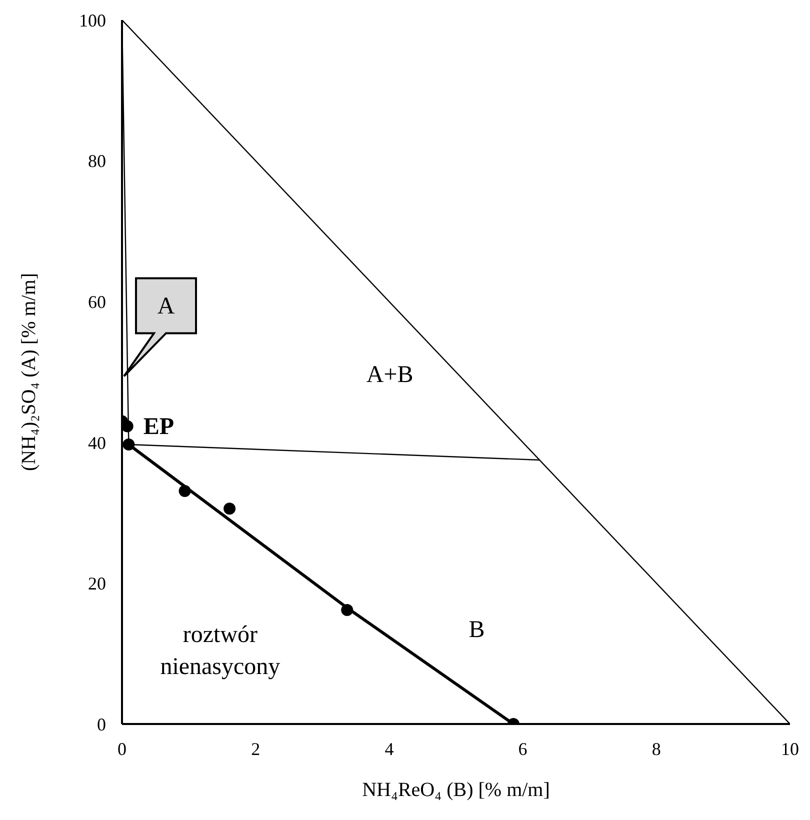 Image resolution: width=810 pixels, height=820 pixels. I want to click on annotation: A, so click(166, 307).